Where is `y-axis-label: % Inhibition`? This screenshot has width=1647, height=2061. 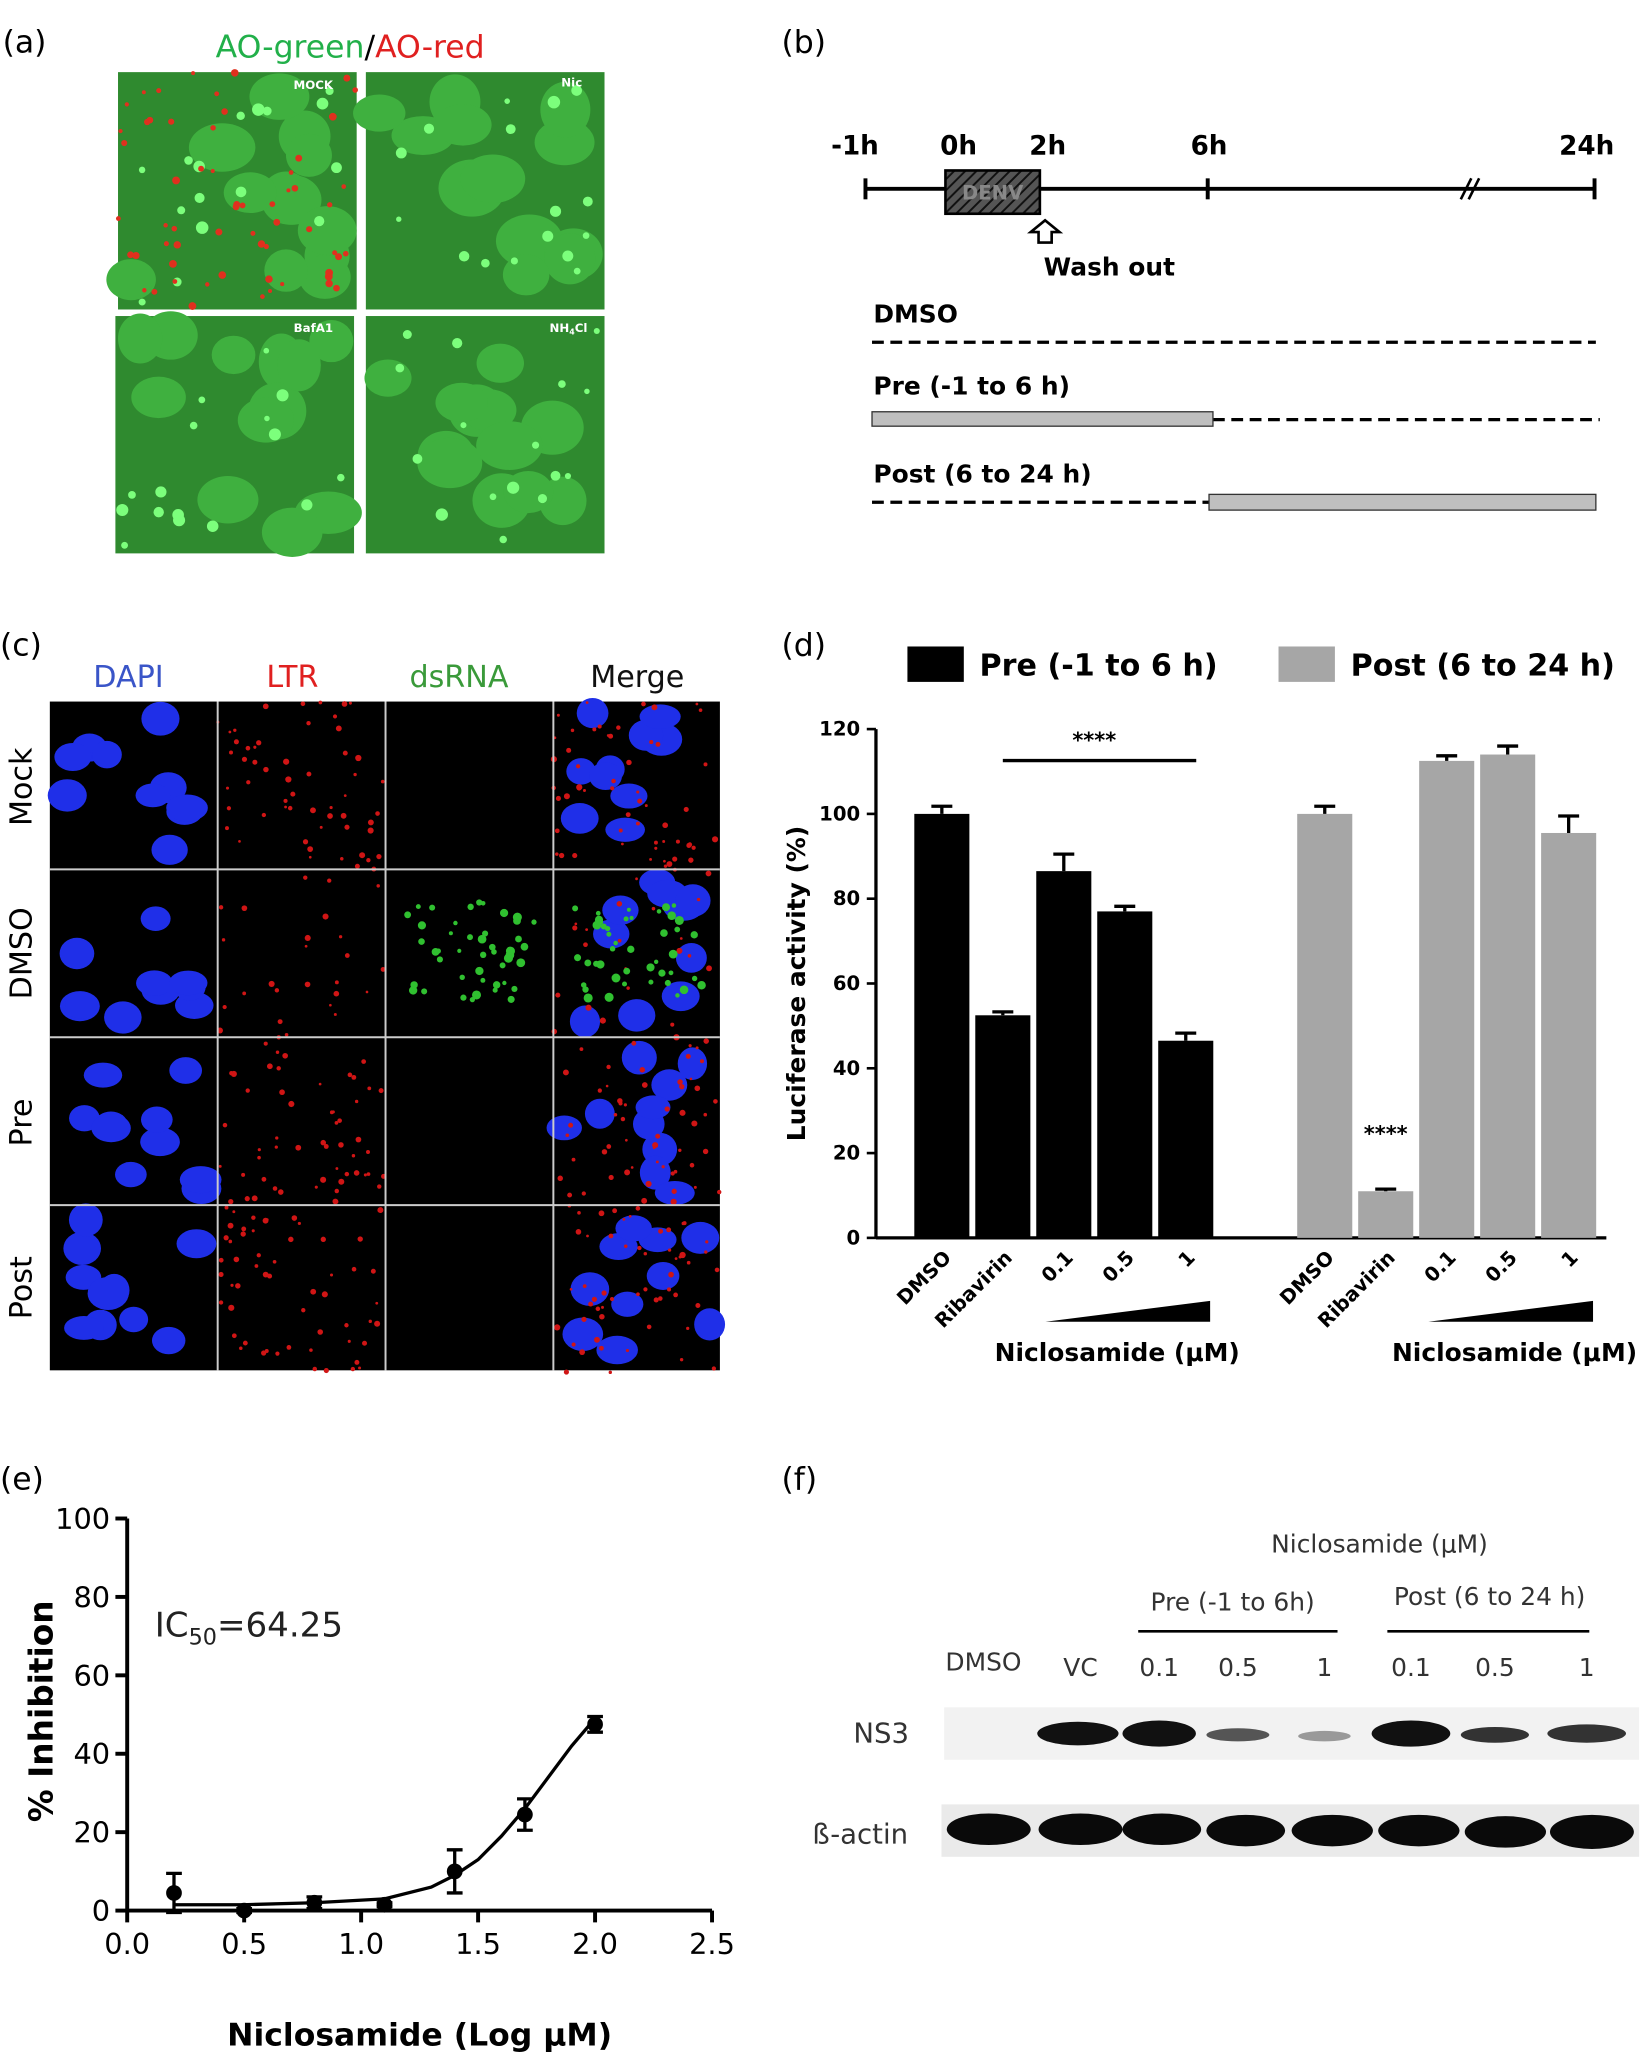 y-axis-label: % Inhibition is located at coordinates (41, 1711).